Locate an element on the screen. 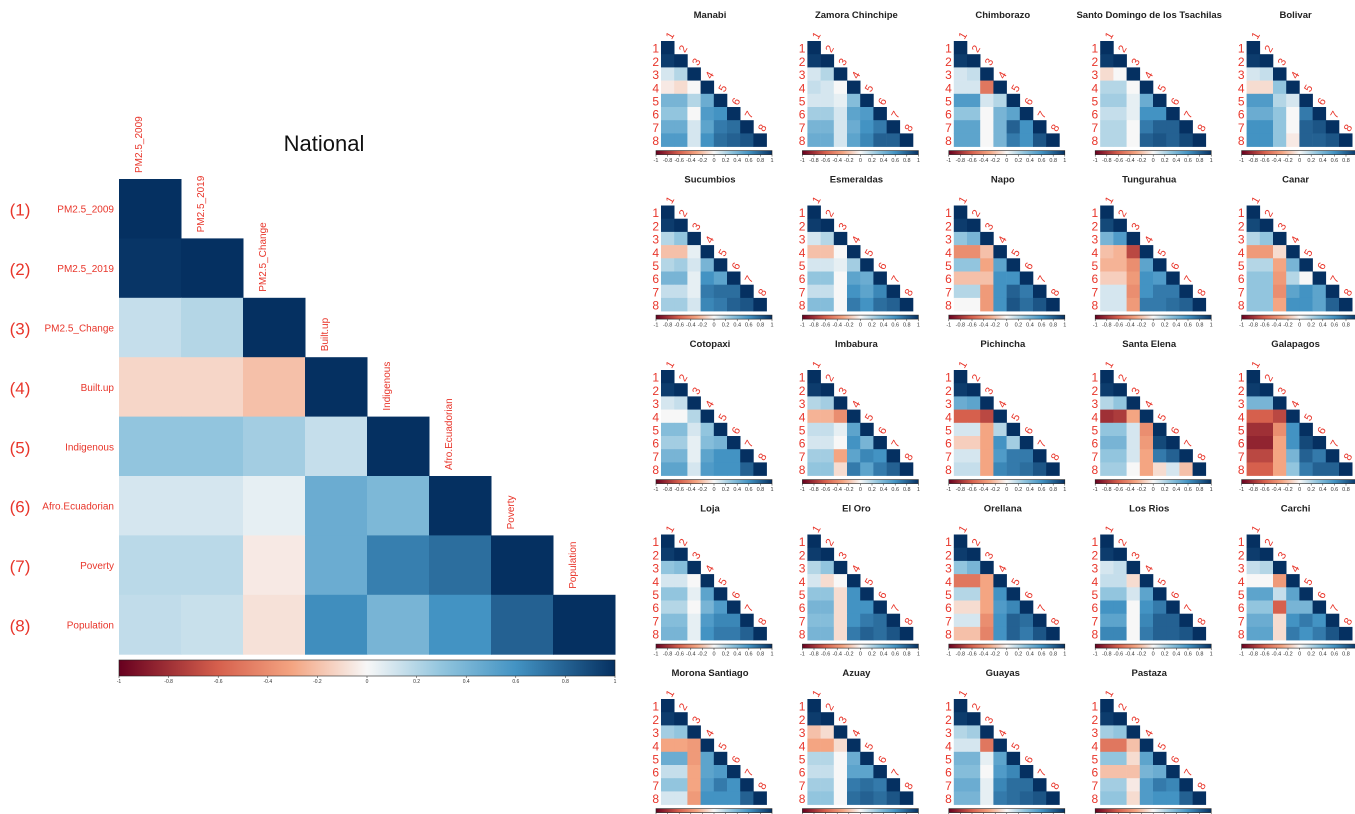 The height and width of the screenshot is (814, 1355). province-col-label: 5 is located at coordinates (723, 417).